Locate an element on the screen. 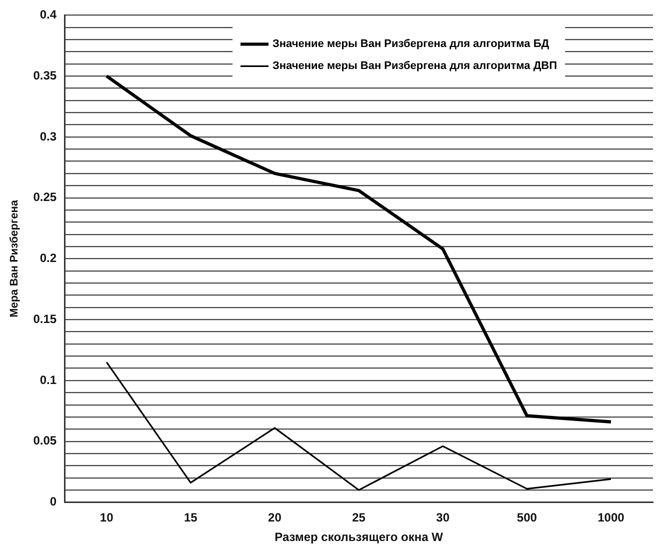 The height and width of the screenshot is (551, 657). y-tick-label: 0.05 is located at coordinates (45, 441).